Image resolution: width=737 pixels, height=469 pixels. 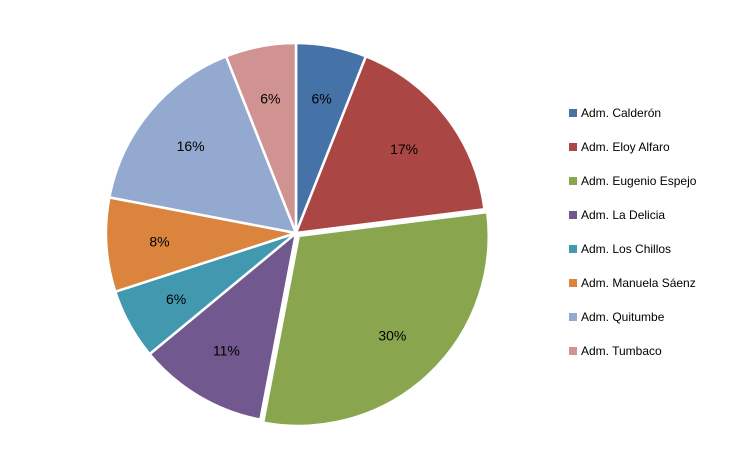 I want to click on pie-slice-adm-eloy-alfaro, so click(x=390, y=145).